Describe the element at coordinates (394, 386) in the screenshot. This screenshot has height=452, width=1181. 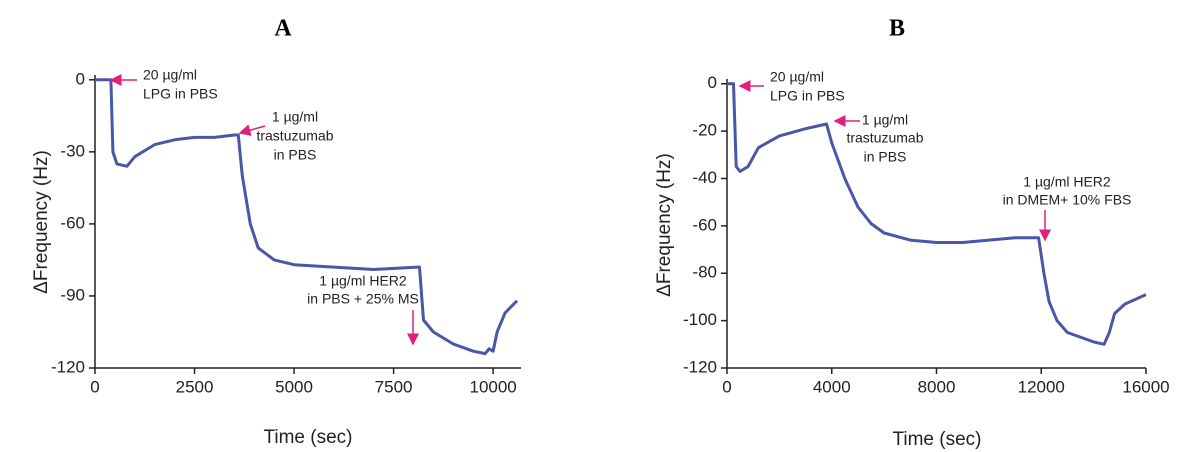
I see `x-tick-label: 7500` at that location.